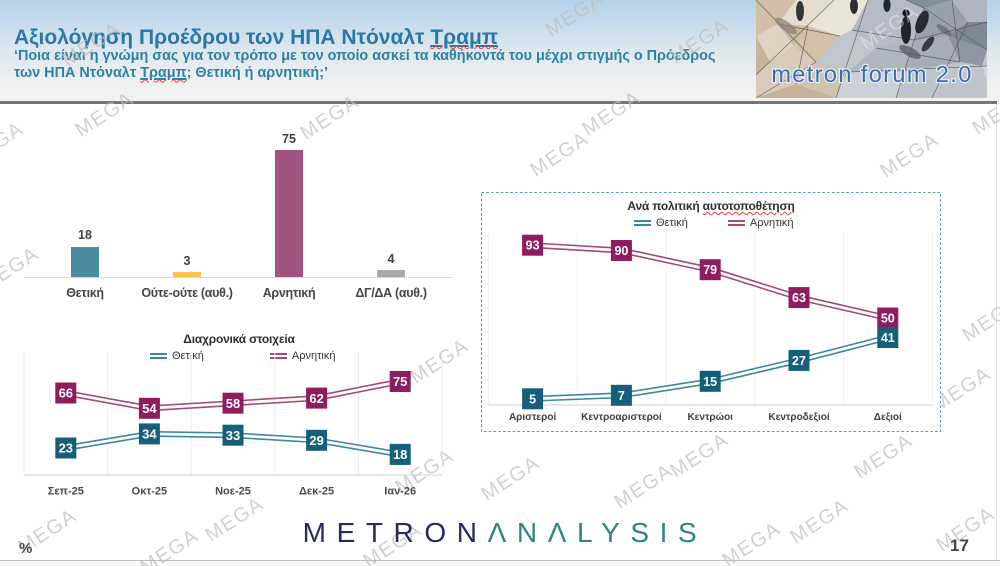 The width and height of the screenshot is (1000, 566). Describe the element at coordinates (710, 417) in the screenshot. I see `svg-text: Κεντρώοι` at that location.